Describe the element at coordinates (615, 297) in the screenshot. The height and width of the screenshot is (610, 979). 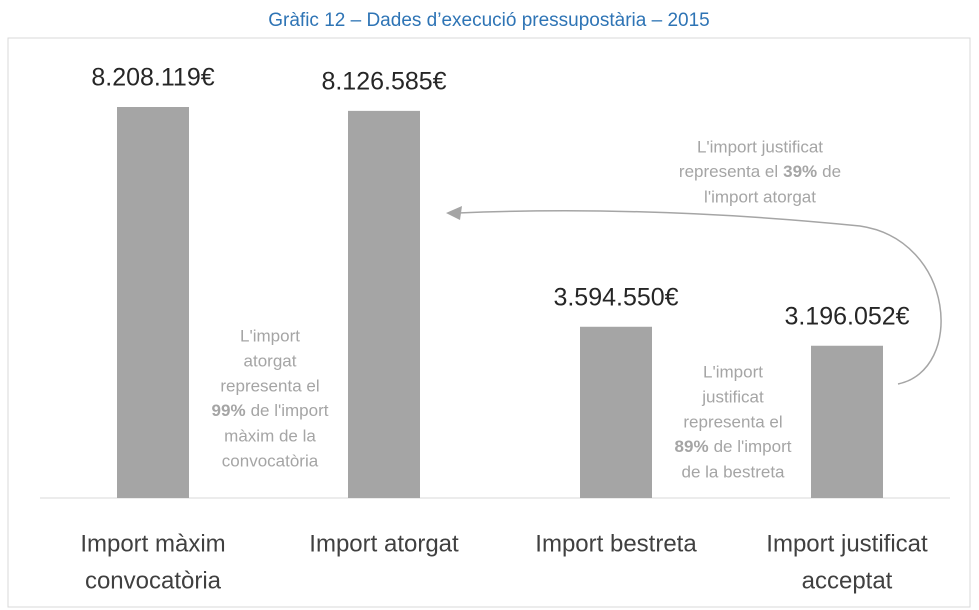
I see `value-label: 3.594.550€` at that location.